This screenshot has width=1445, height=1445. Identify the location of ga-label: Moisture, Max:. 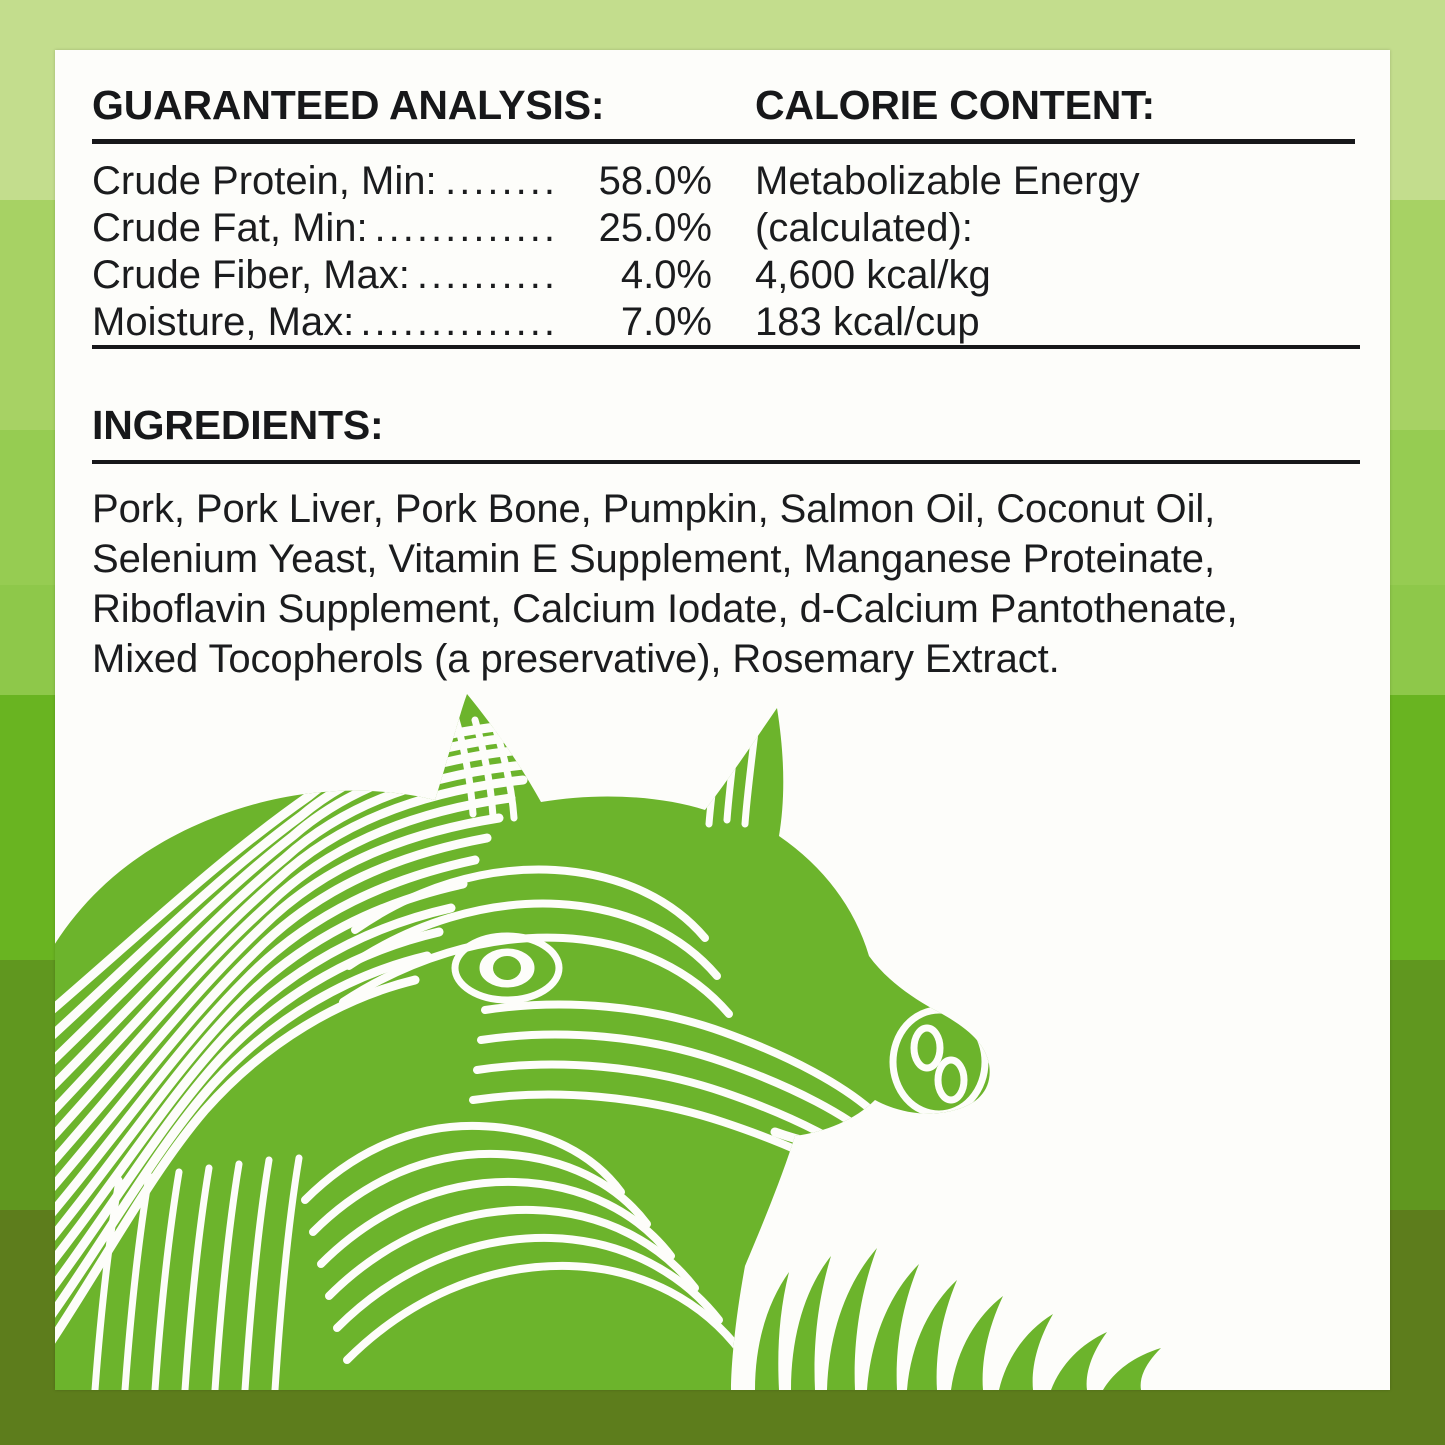
(223, 322).